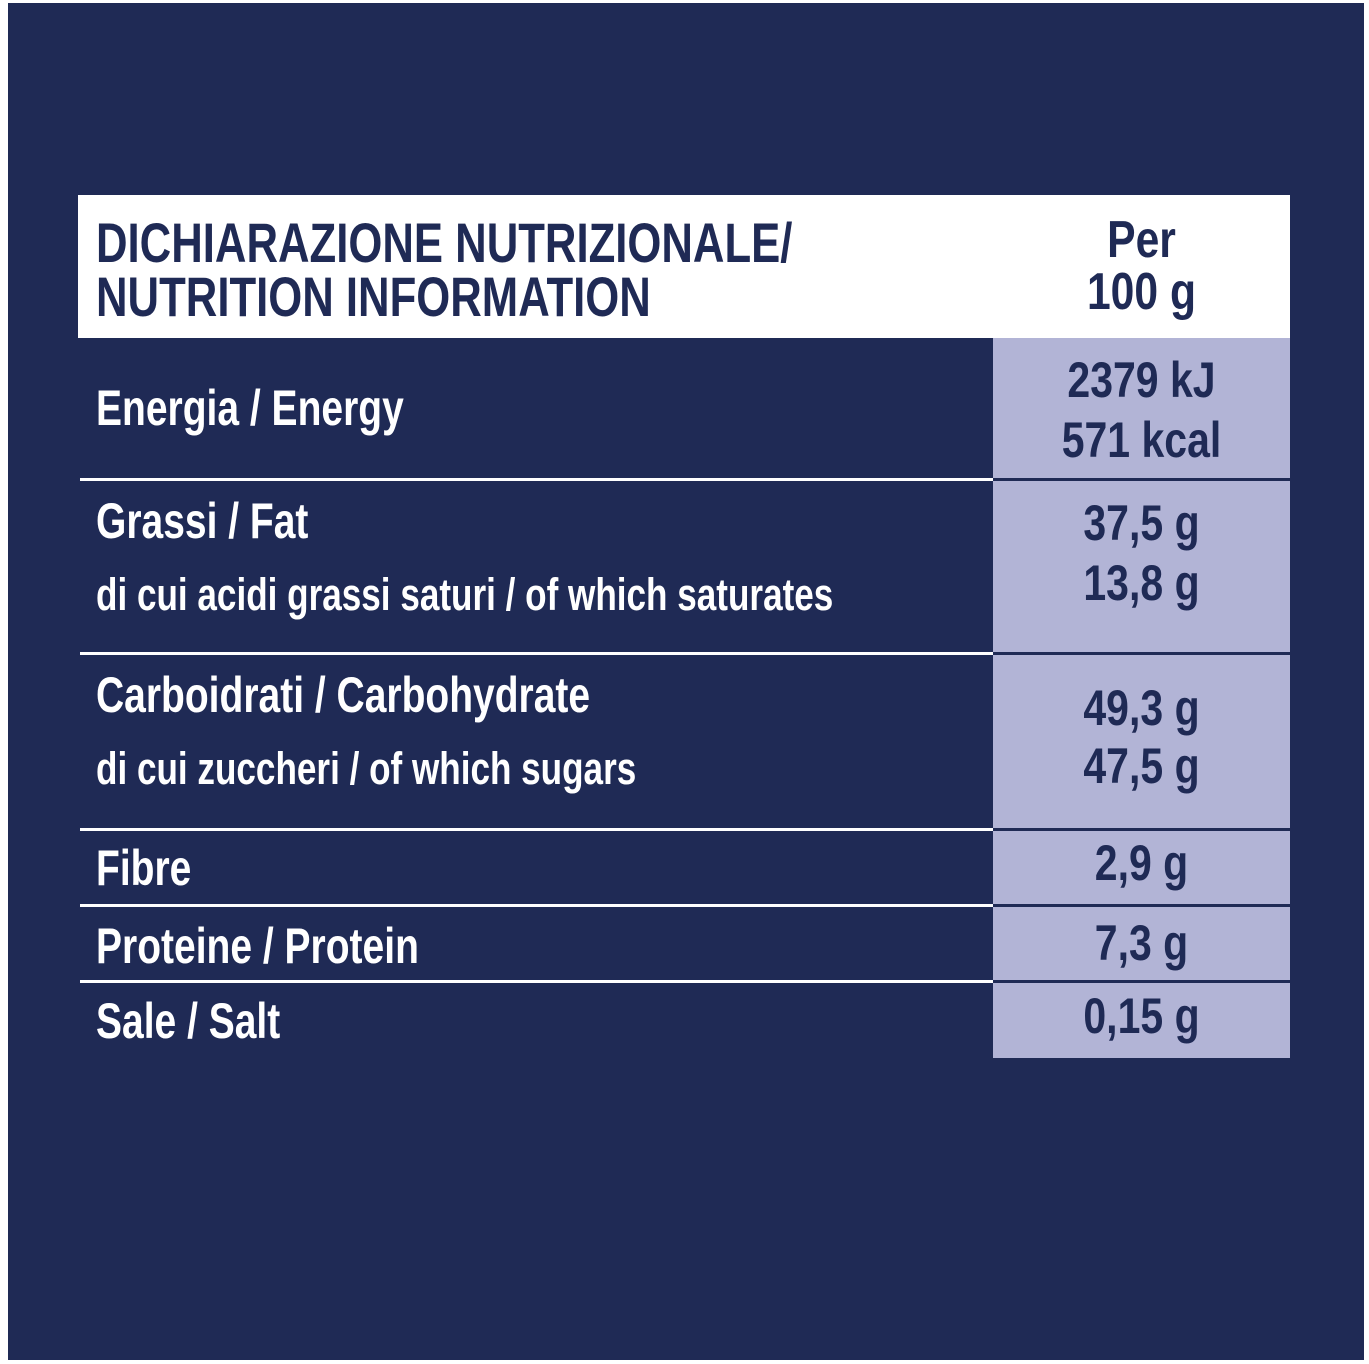  I want to click on nutrient-label: Carboidrati / Carbohydrate, so click(343, 694).